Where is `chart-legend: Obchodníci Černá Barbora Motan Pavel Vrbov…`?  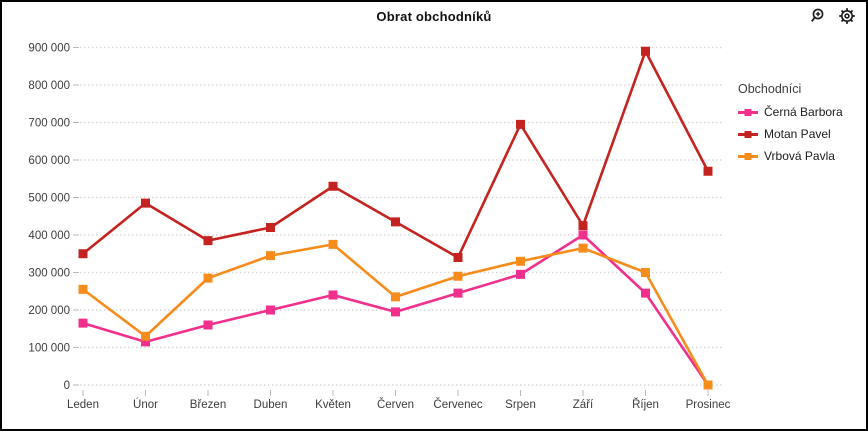
chart-legend: Obchodníci Černá Barbora Motan Pavel Vrbov… is located at coordinates (790, 126).